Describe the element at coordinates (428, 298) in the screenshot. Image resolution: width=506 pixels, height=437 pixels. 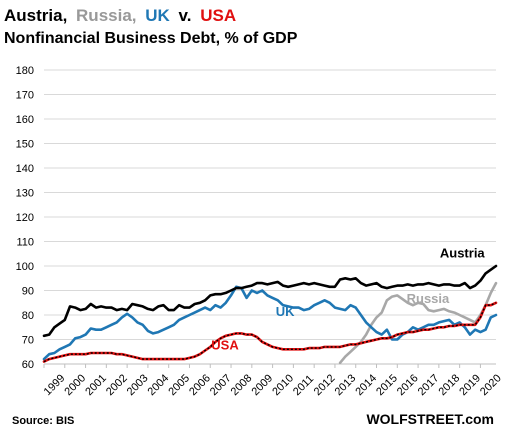
I see `series-label-russia: Russia` at that location.